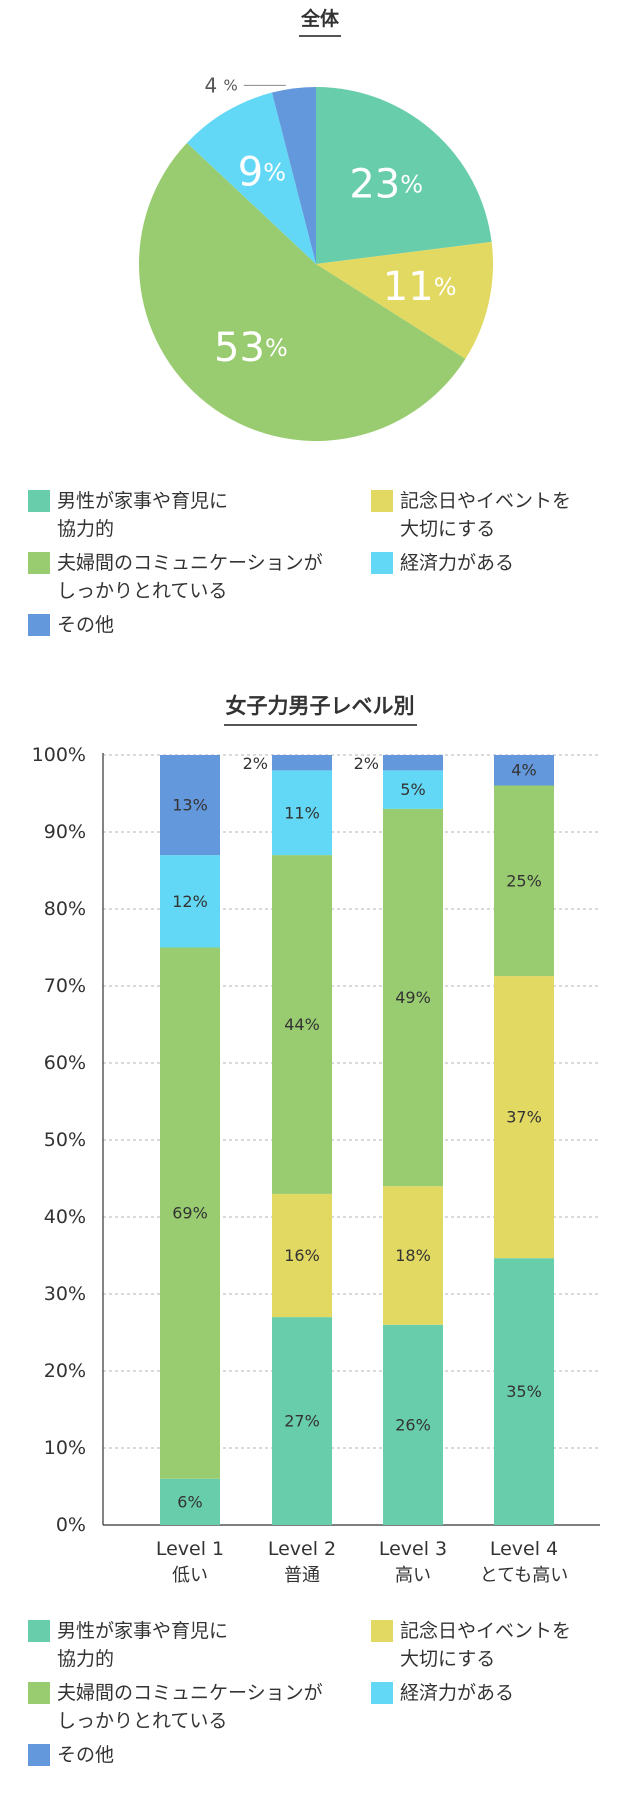 Image resolution: width=640 pixels, height=1807 pixels. I want to click on pie-slice-financial, so click(251, 178).